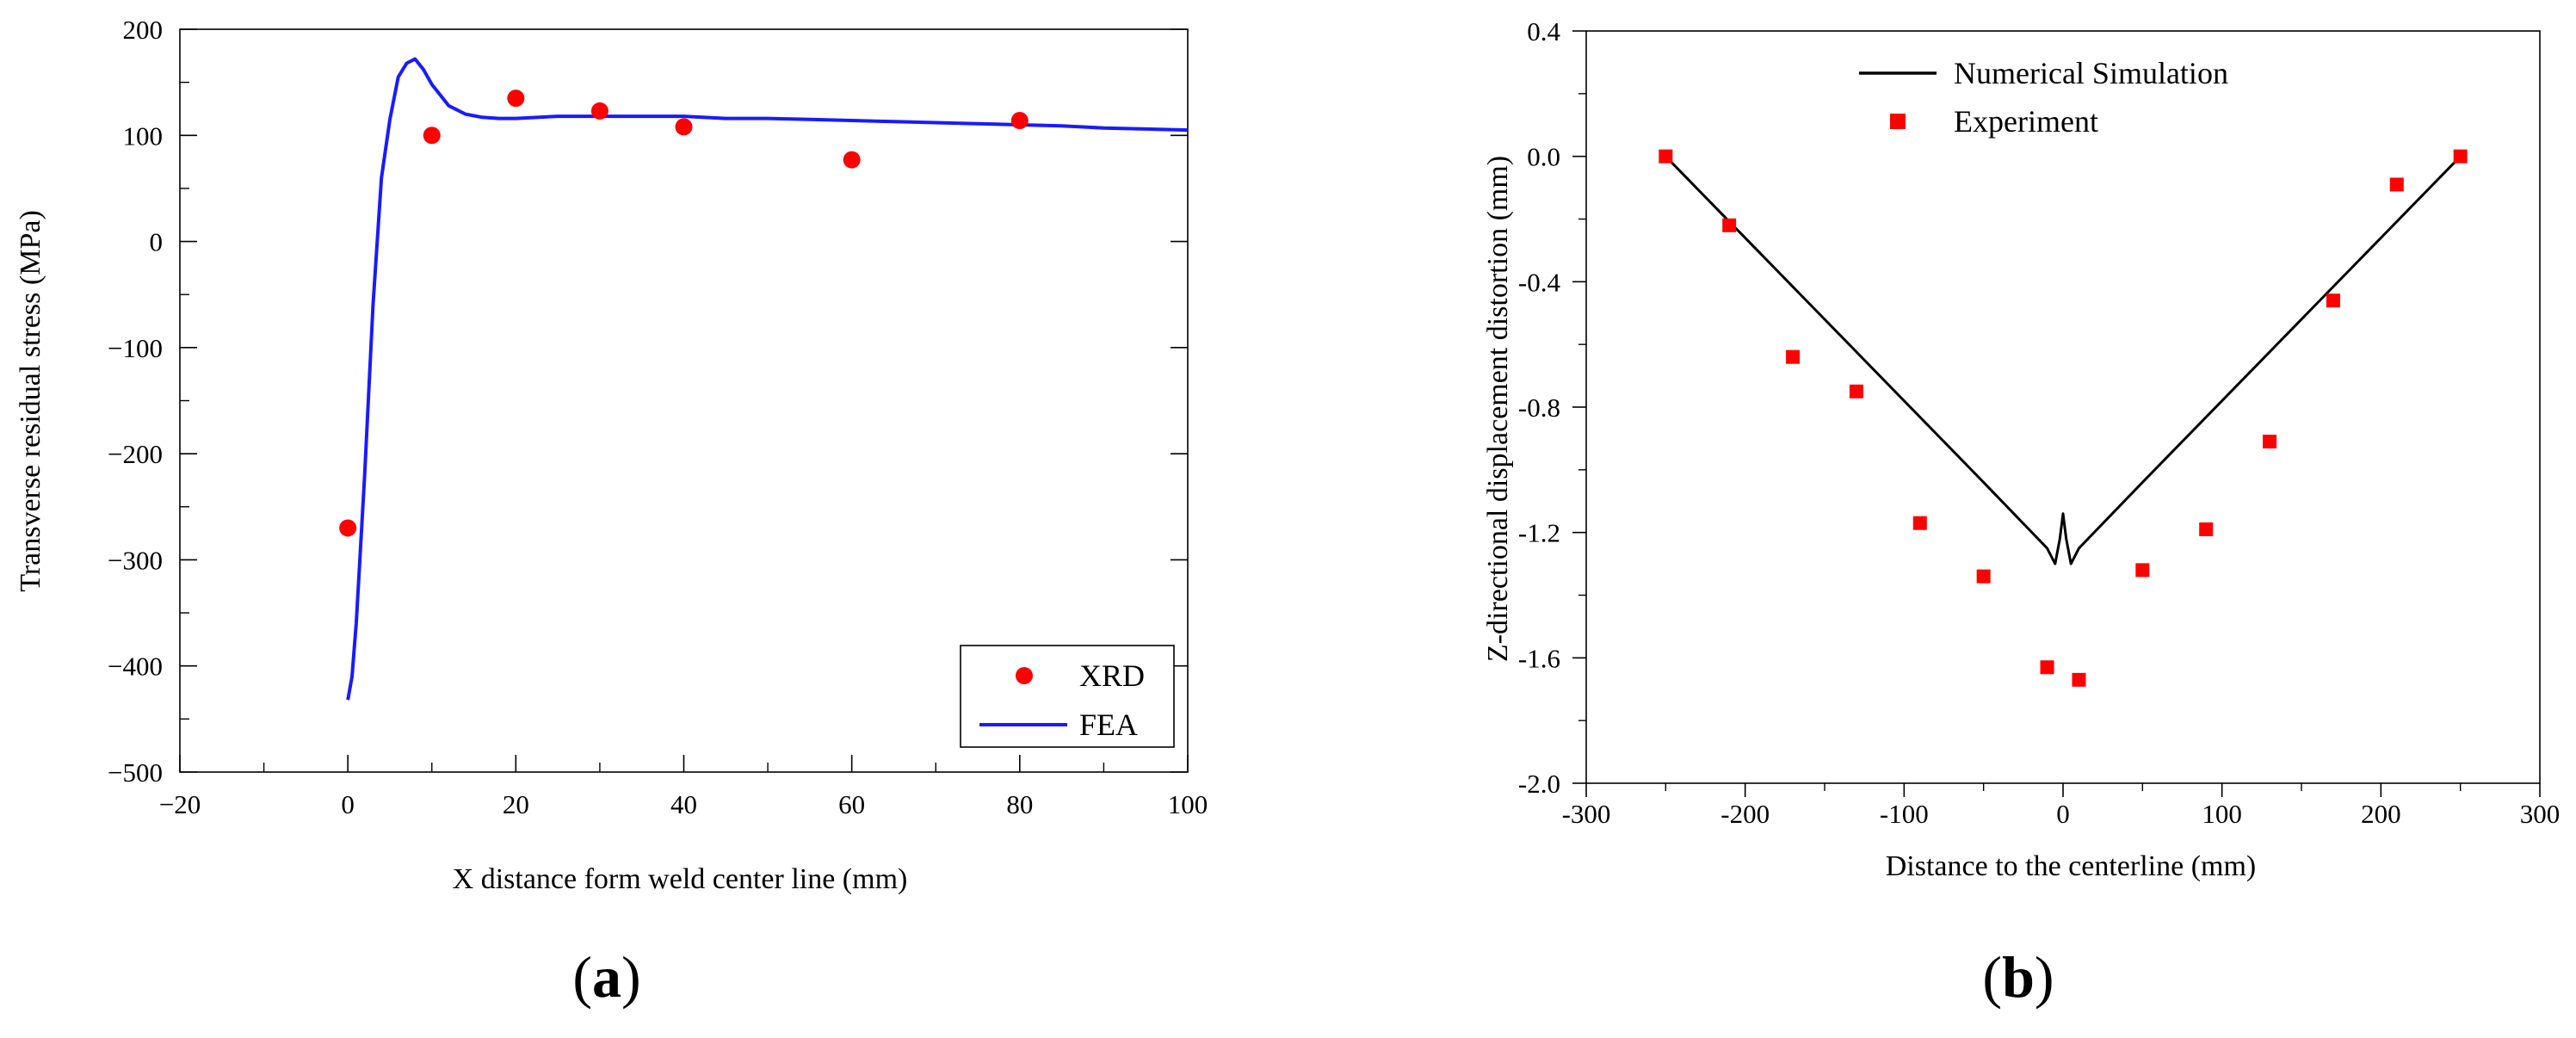 This screenshot has height=1038, width=2576. I want to click on y-tick-label: −100, so click(135, 348).